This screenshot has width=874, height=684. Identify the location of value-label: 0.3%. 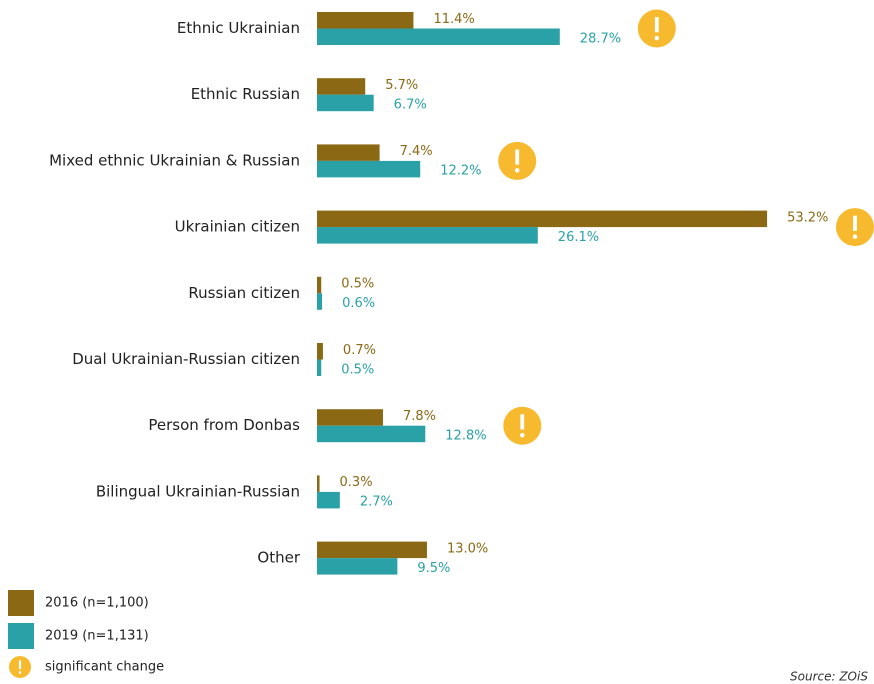
(356, 482).